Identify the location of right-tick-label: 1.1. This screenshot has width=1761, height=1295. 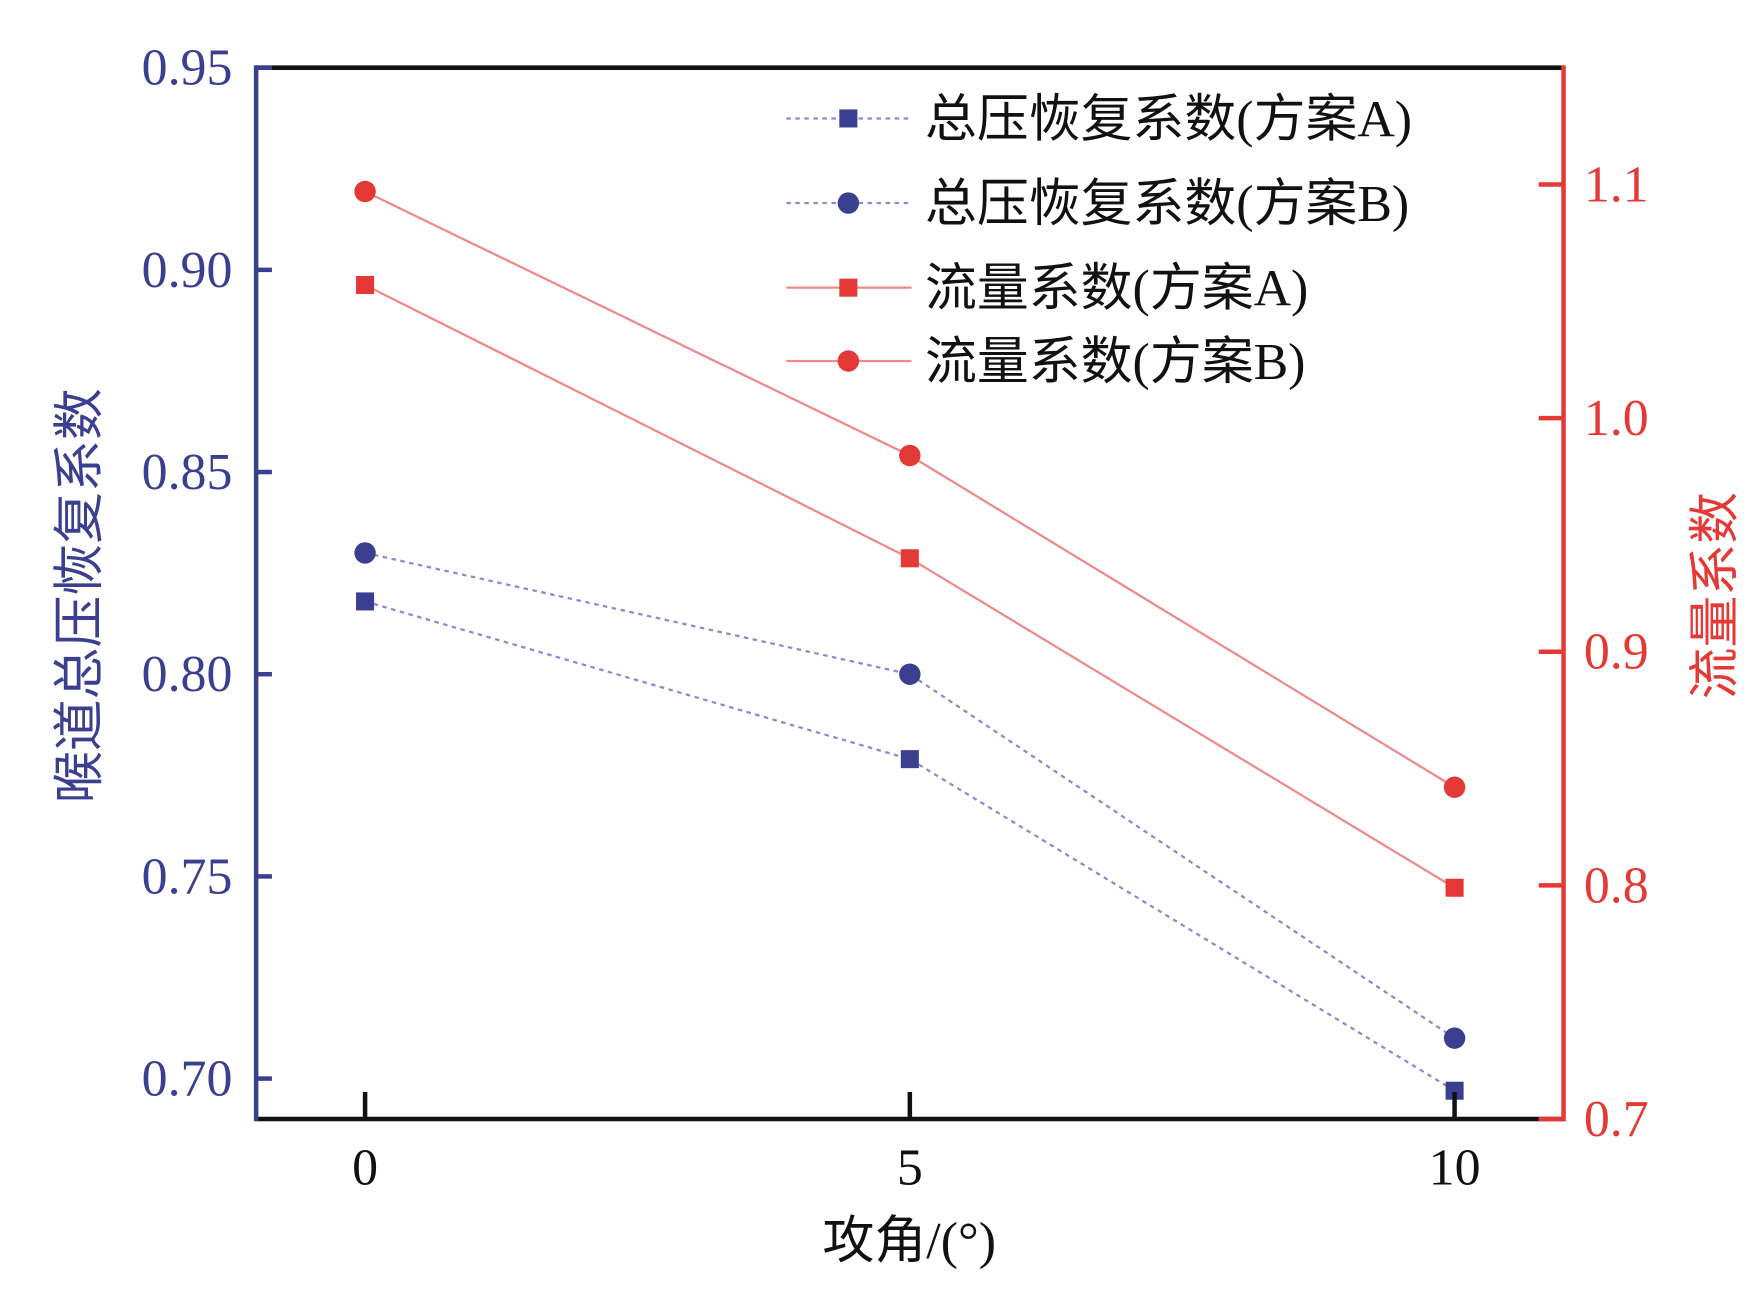
(1616, 184).